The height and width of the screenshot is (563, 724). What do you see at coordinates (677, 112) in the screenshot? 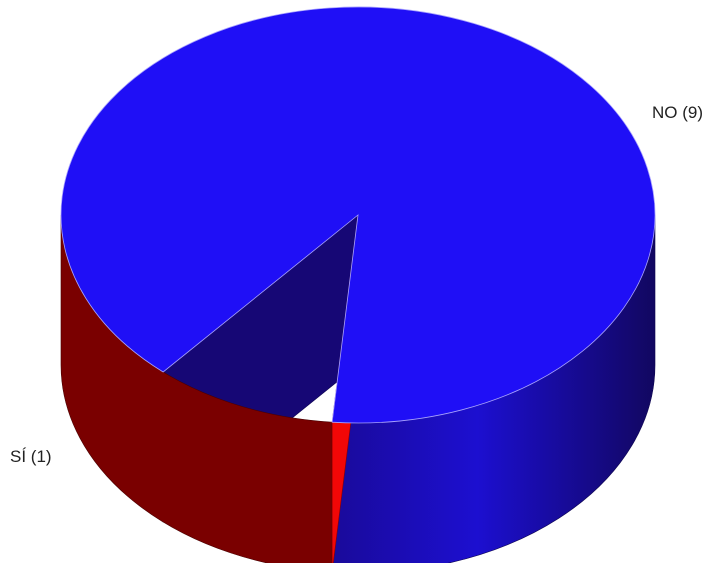
I see `no-slice-label: NO (9)` at bounding box center [677, 112].